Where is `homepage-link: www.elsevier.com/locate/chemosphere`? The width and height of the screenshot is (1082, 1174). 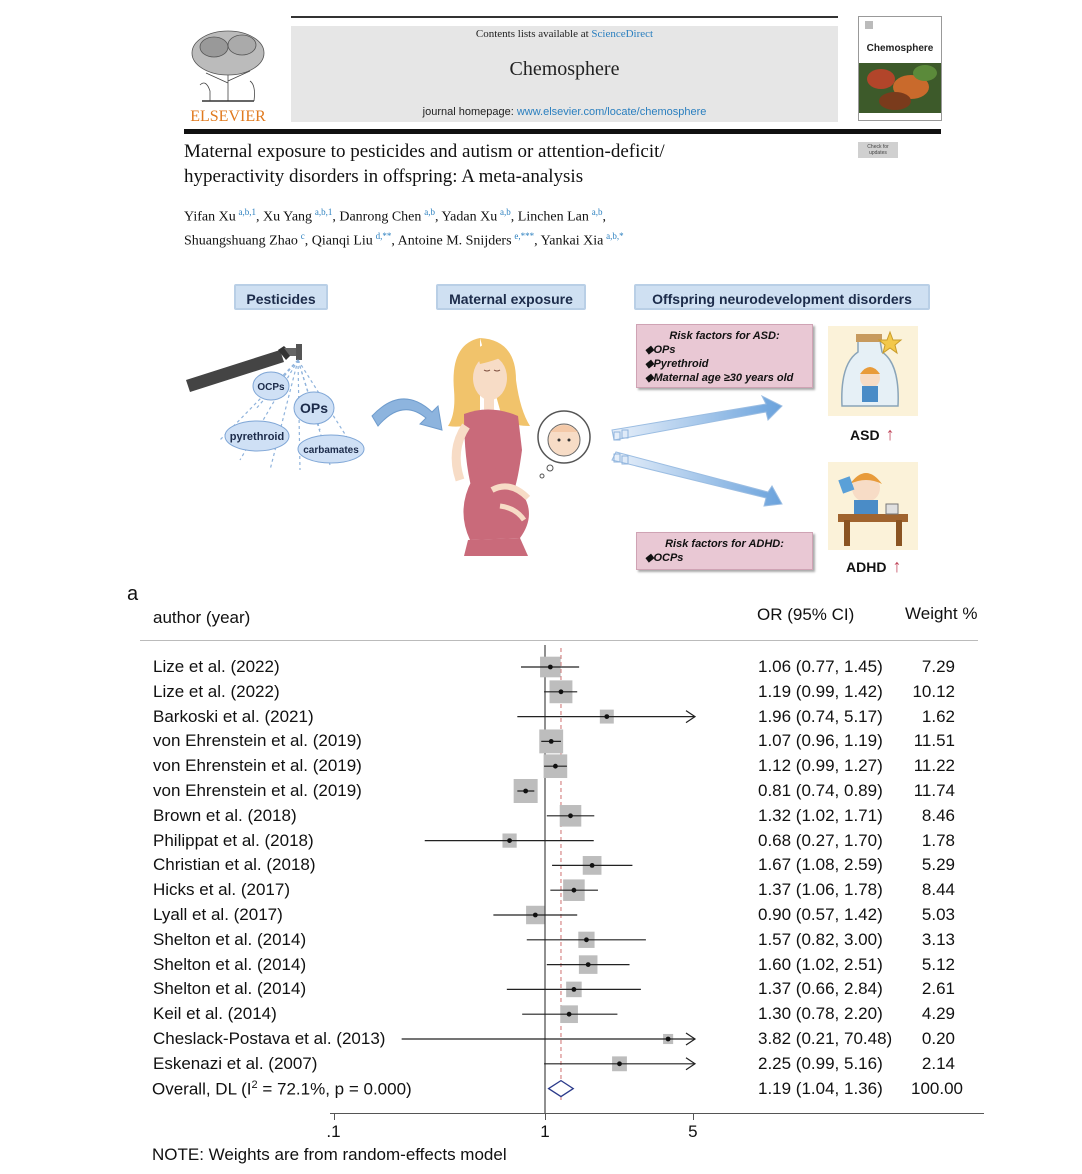 homepage-link: www.elsevier.com/locate/chemosphere is located at coordinates (611, 112).